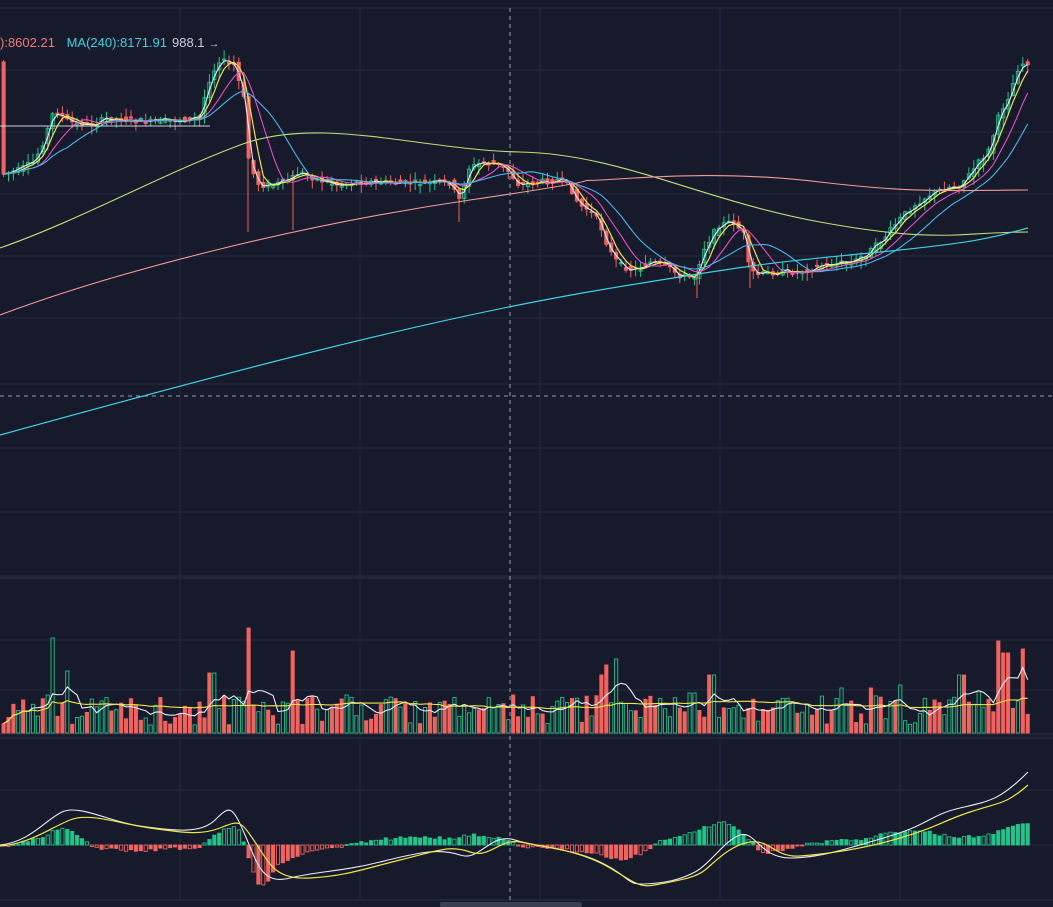 This screenshot has height=907, width=1053. I want to click on volume-ma-line, so click(515, 710).